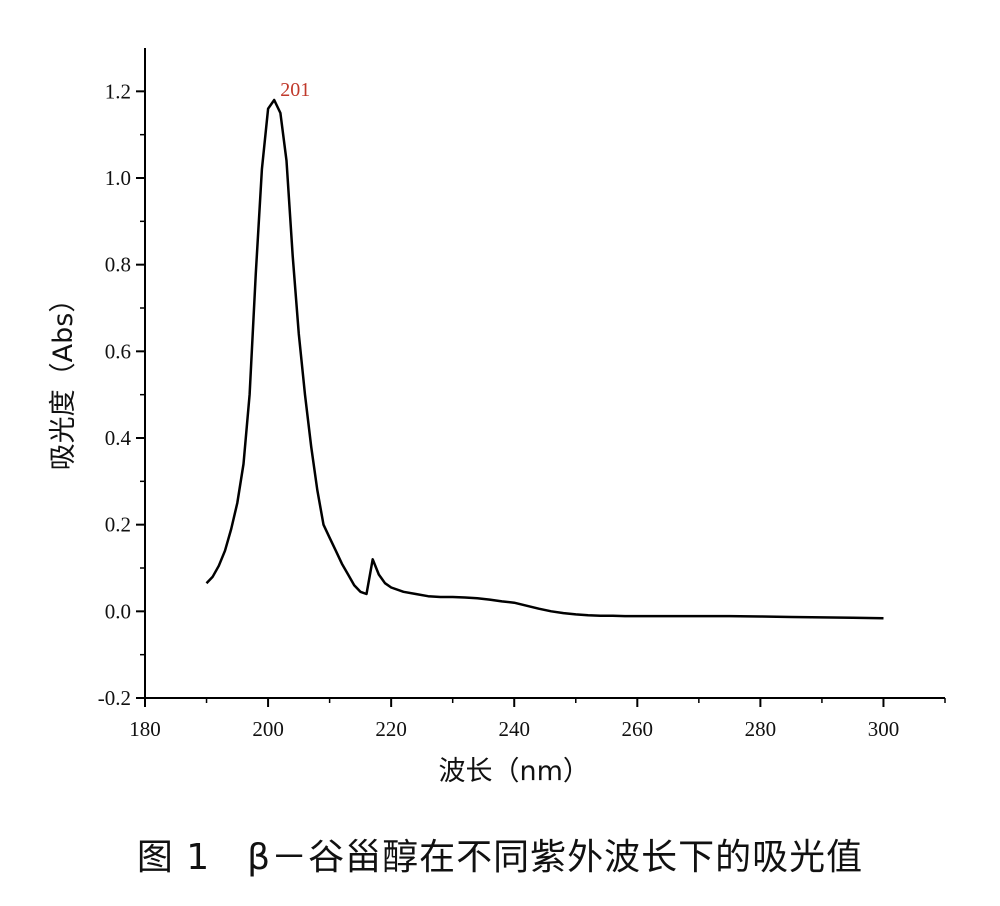 This screenshot has width=1000, height=906. I want to click on y-tick-label-7: 1.2, so click(118, 91).